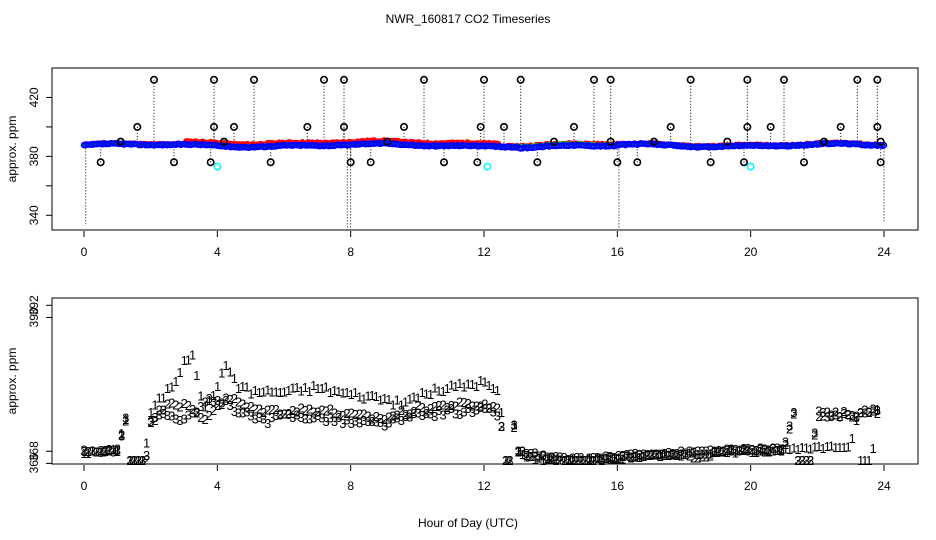  I want to click on x-tick-label: 20, so click(751, 252).